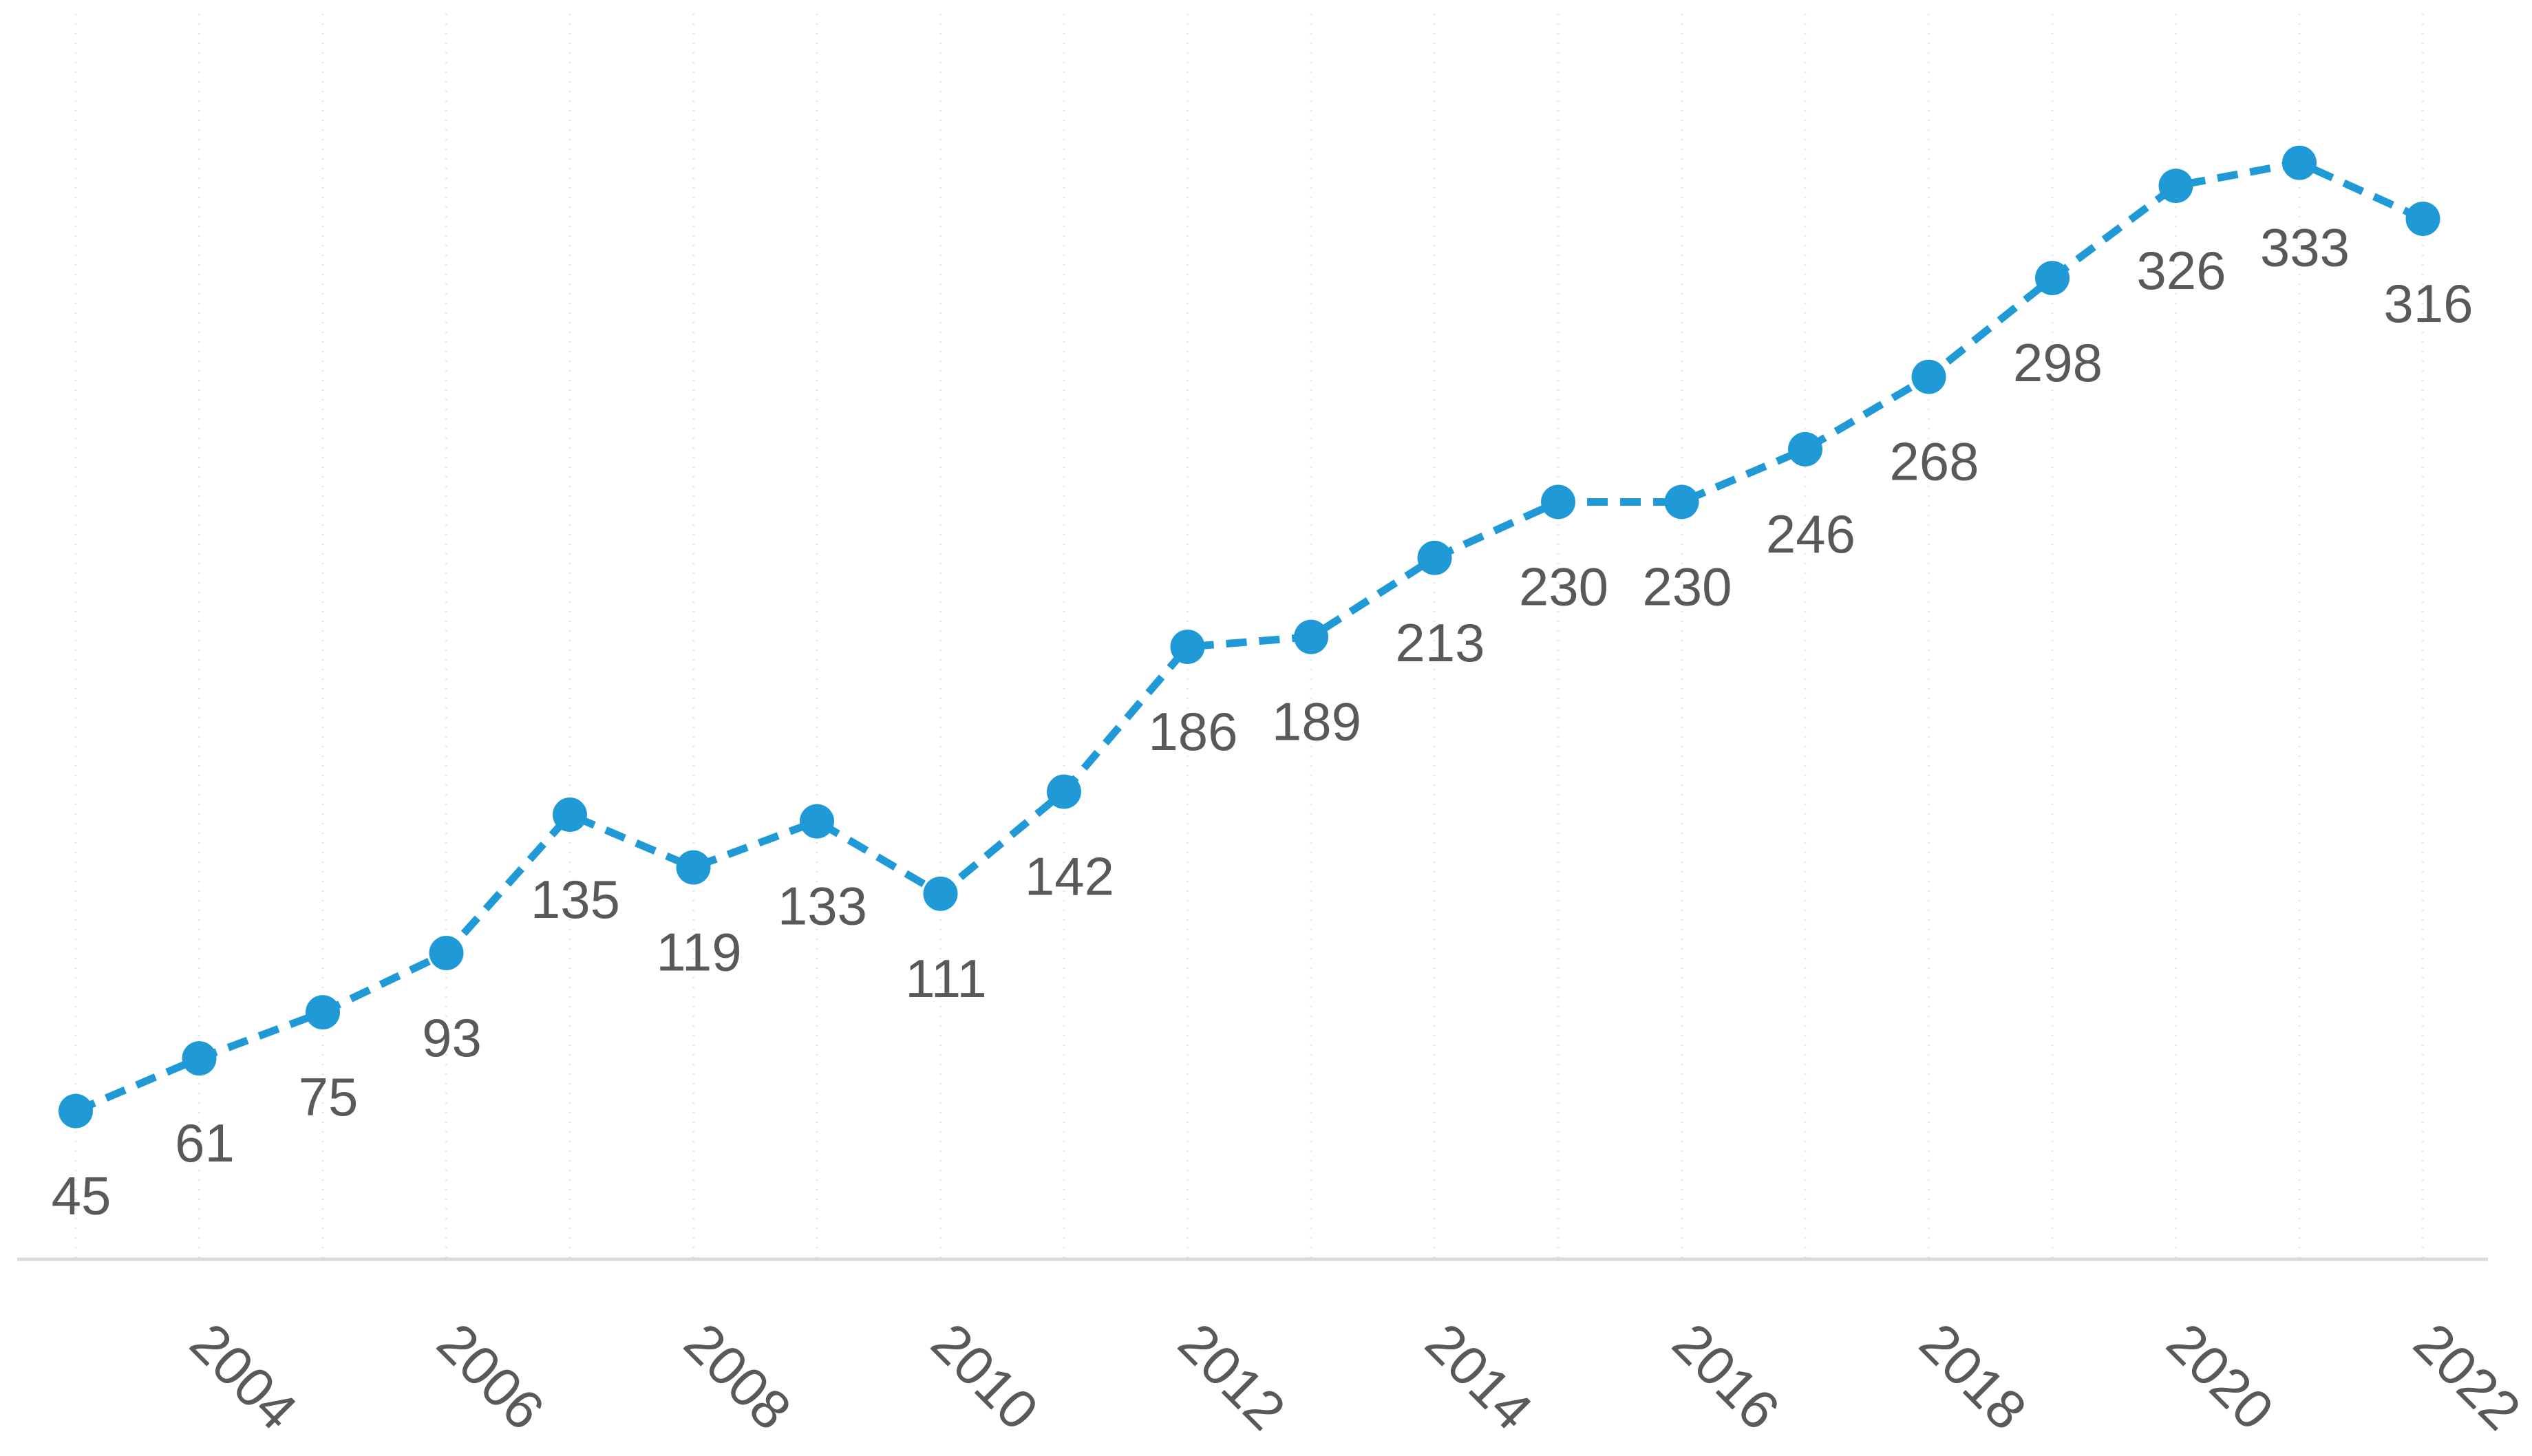 The width and height of the screenshot is (2532, 1456). I want to click on data-label: 135, so click(575, 899).